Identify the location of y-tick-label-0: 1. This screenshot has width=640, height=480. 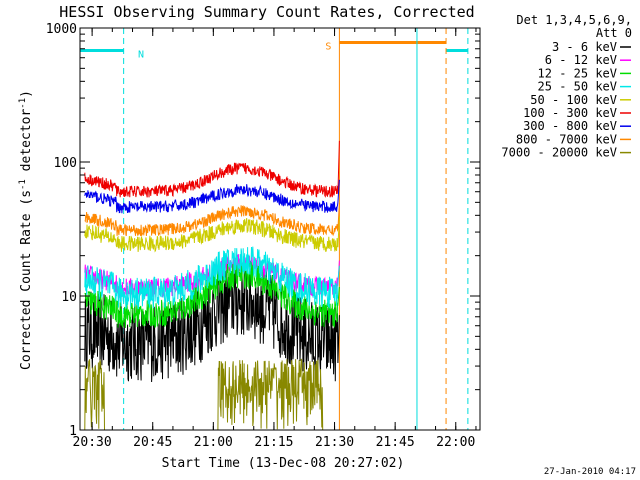
(73, 431).